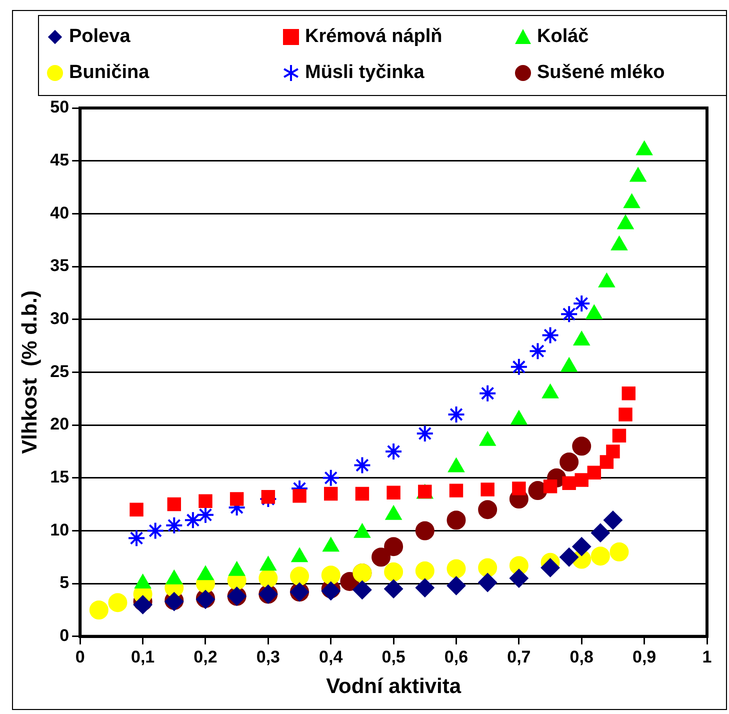 This screenshot has height=714, width=729. I want to click on y-tick-label: 5, so click(65, 582).